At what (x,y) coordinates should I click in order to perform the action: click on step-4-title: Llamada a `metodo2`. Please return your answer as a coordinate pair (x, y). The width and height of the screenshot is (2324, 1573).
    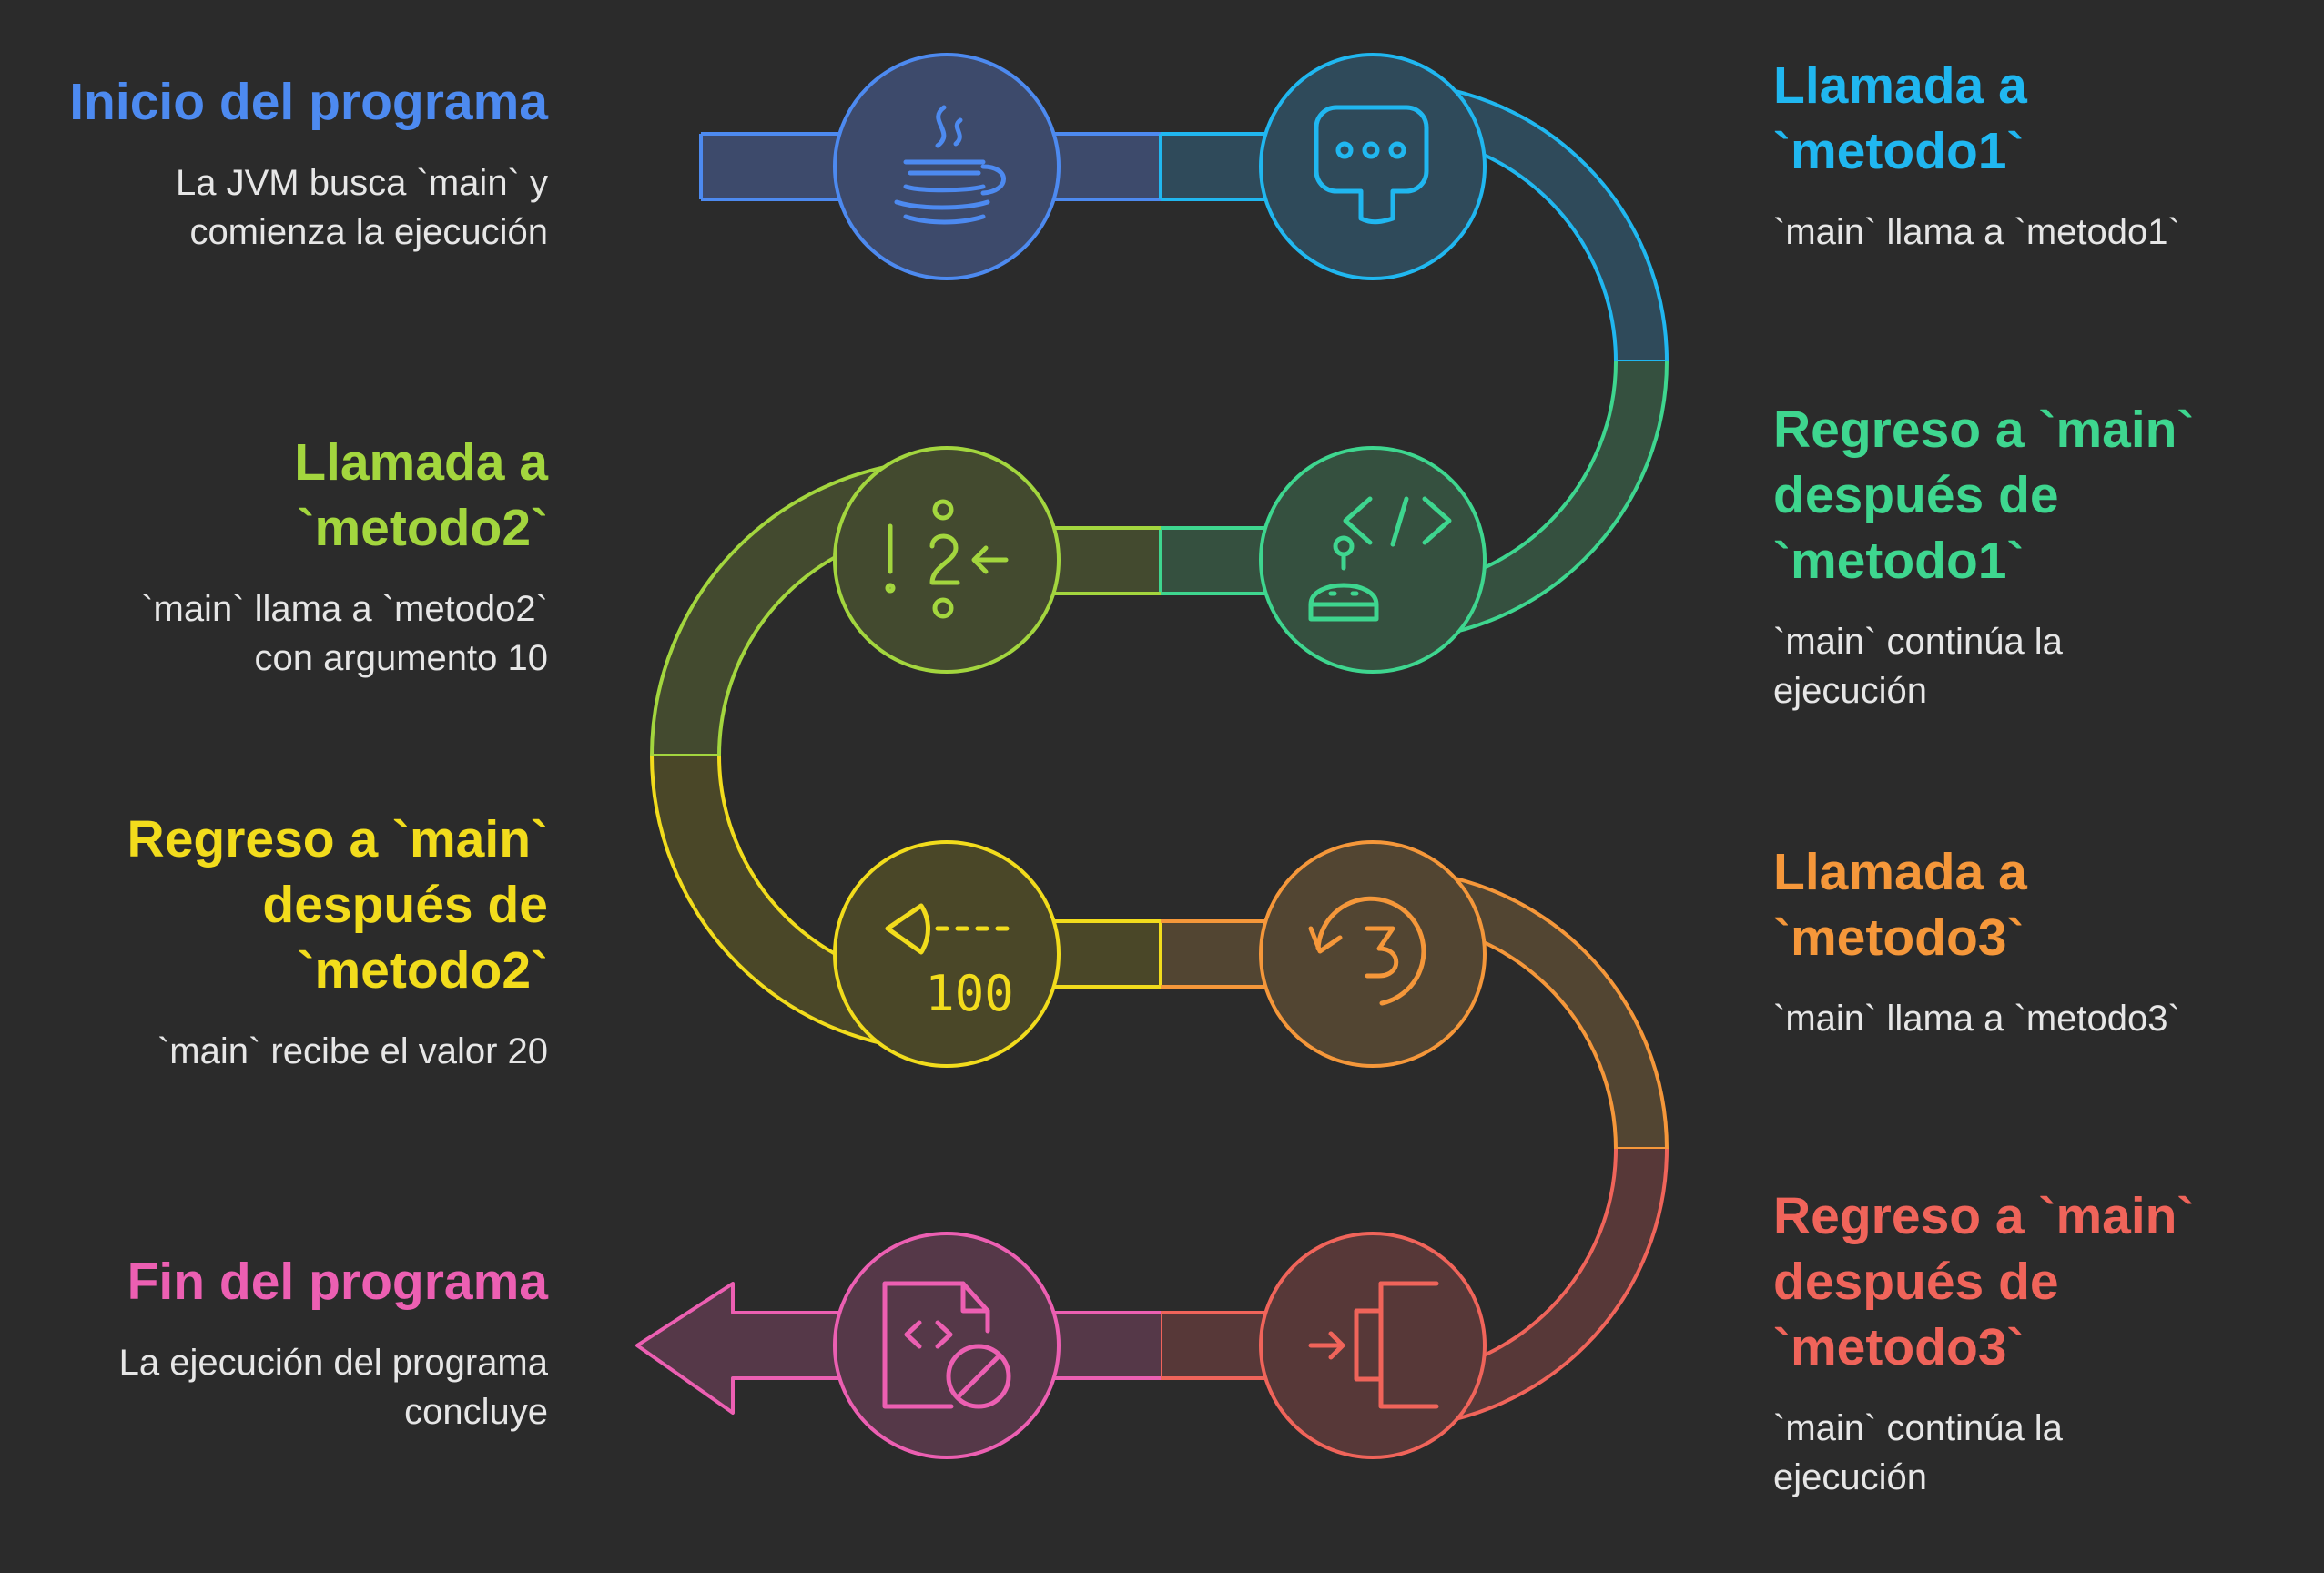
    Looking at the image, I should click on (421, 495).